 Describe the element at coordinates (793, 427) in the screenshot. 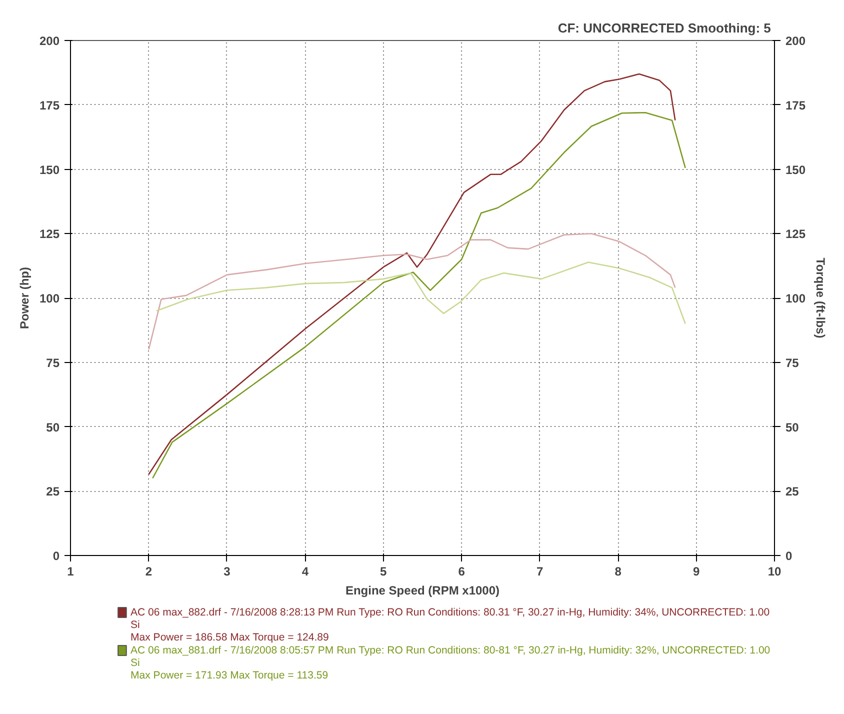

I see `y2-tick-label: 50` at that location.